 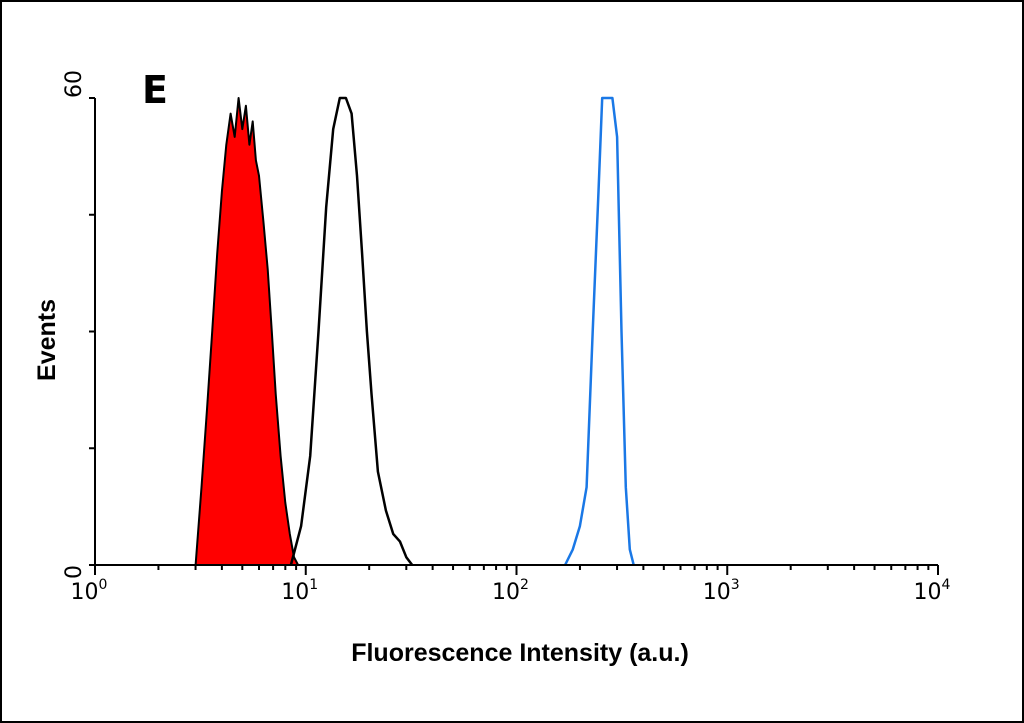 I want to click on x-tick-label: 10³, so click(x=721, y=591).